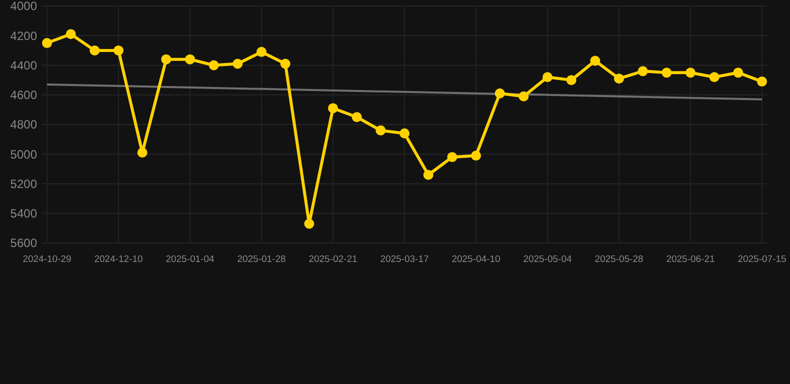  What do you see at coordinates (190, 259) in the screenshot?
I see `x-tick-label: 2025-01-04` at bounding box center [190, 259].